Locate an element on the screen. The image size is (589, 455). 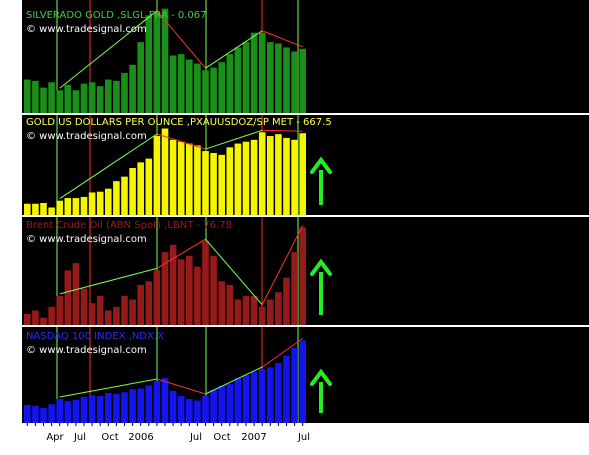
x-tick-label: Jul is located at coordinates (196, 437).